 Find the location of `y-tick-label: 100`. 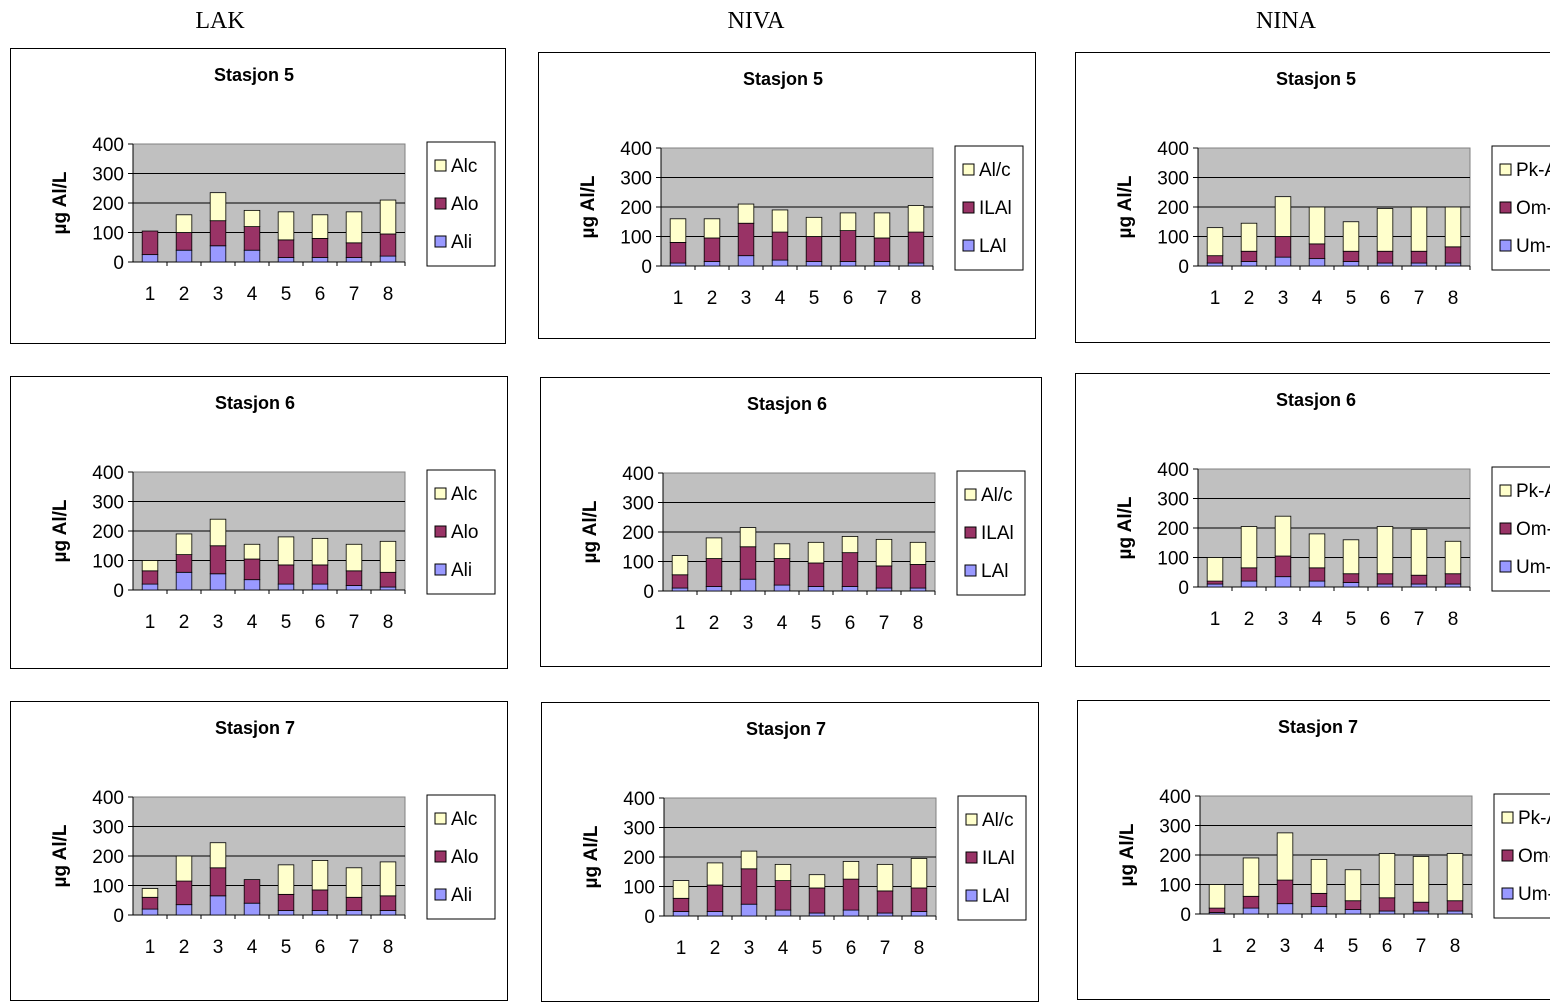

y-tick-label: 100 is located at coordinates (636, 238).